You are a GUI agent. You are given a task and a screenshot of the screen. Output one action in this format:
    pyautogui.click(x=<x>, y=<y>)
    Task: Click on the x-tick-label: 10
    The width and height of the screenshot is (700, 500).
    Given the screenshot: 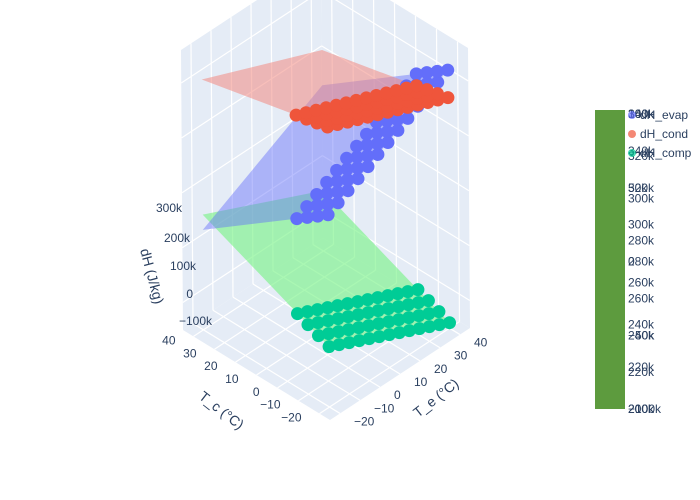 What is the action you would take?
    pyautogui.click(x=232, y=379)
    